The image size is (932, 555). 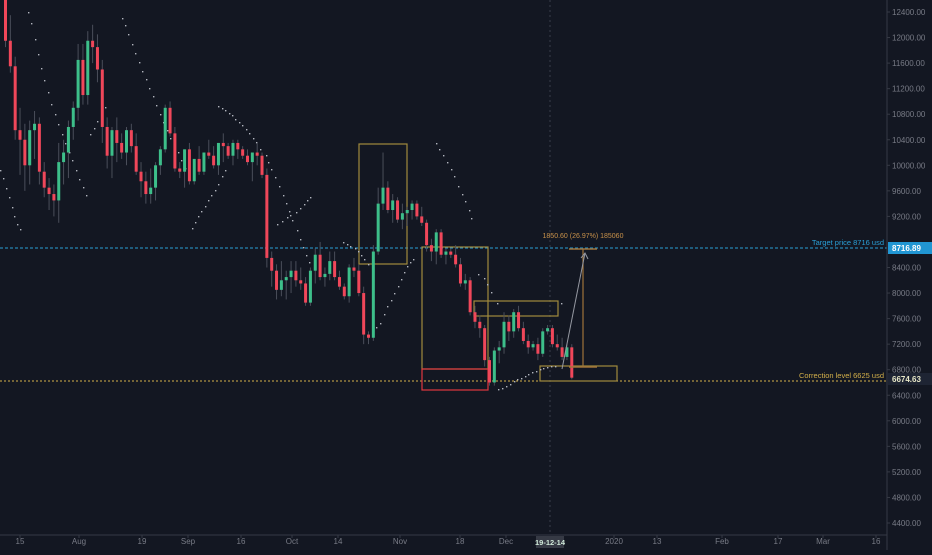 I want to click on price-range-measure-tool: 1850.60 (26.97%) 185060, so click(x=583, y=300).